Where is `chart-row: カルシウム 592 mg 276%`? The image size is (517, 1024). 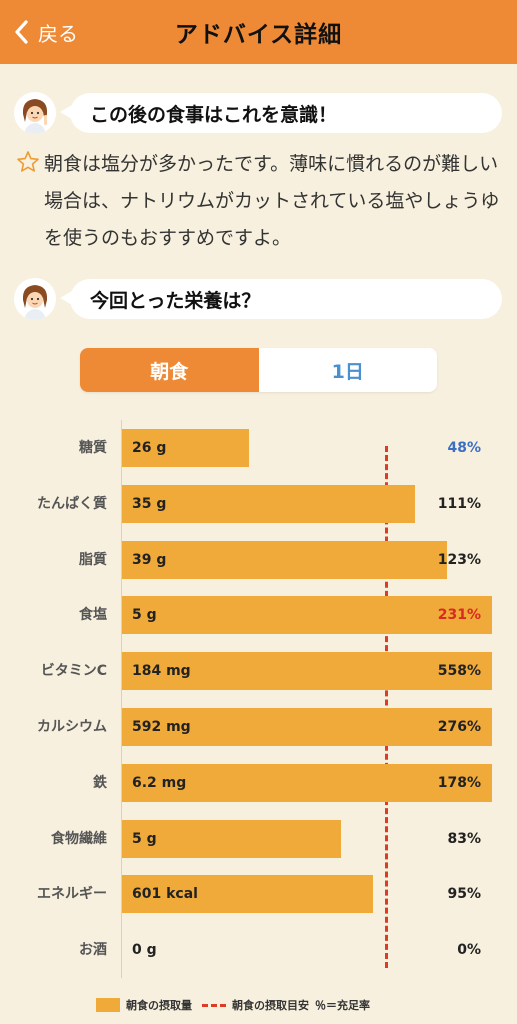 chart-row: カルシウム 592 mg 276% is located at coordinates (258, 727).